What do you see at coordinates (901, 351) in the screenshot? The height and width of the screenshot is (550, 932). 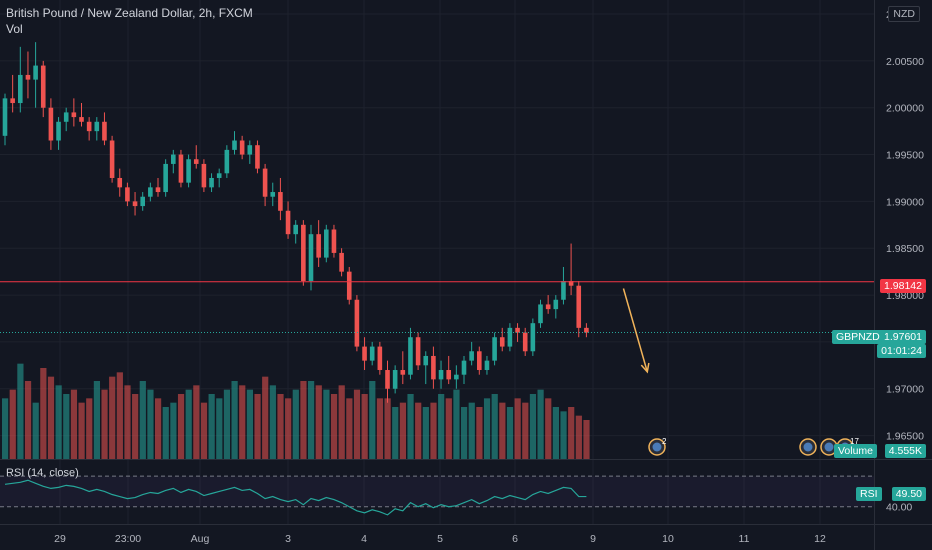 I see `countdown-tag: 01:01:24` at bounding box center [901, 351].